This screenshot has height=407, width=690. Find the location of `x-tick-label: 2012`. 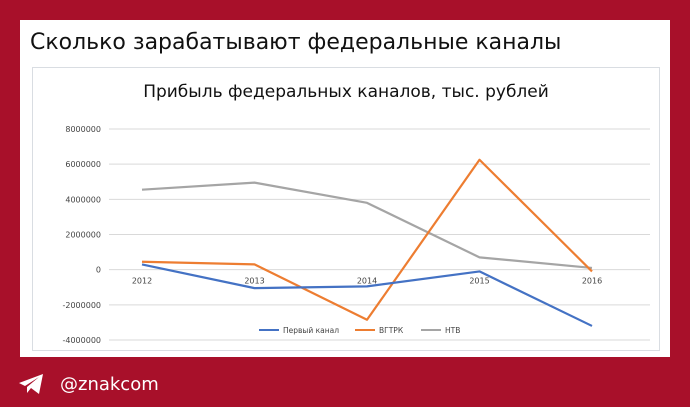

x-tick-label: 2012 is located at coordinates (142, 281).